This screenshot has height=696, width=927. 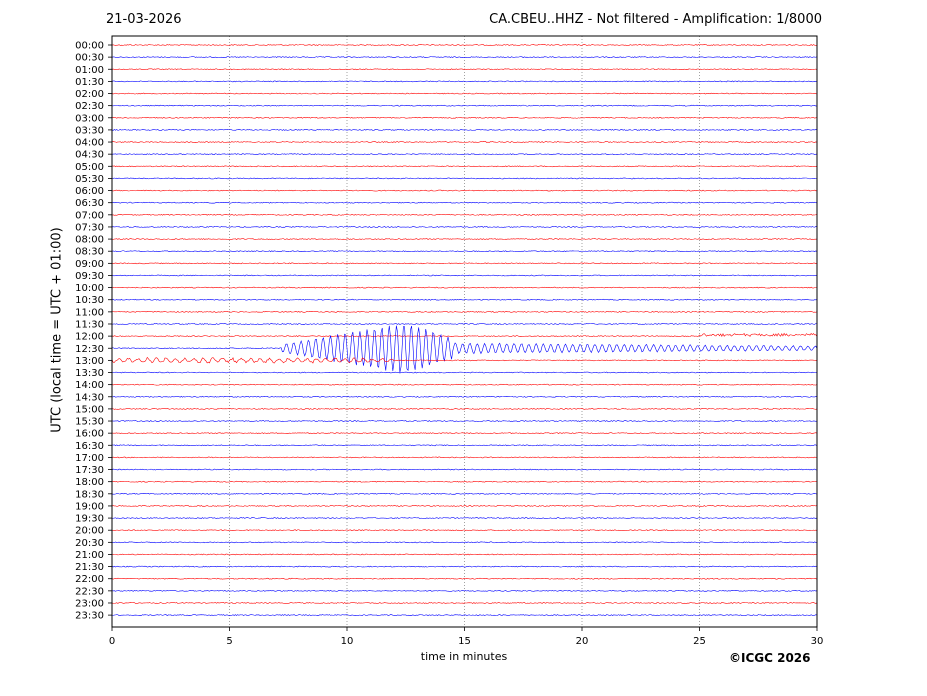 What do you see at coordinates (464, 656) in the screenshot?
I see `x-axis-label: time in minutes` at bounding box center [464, 656].